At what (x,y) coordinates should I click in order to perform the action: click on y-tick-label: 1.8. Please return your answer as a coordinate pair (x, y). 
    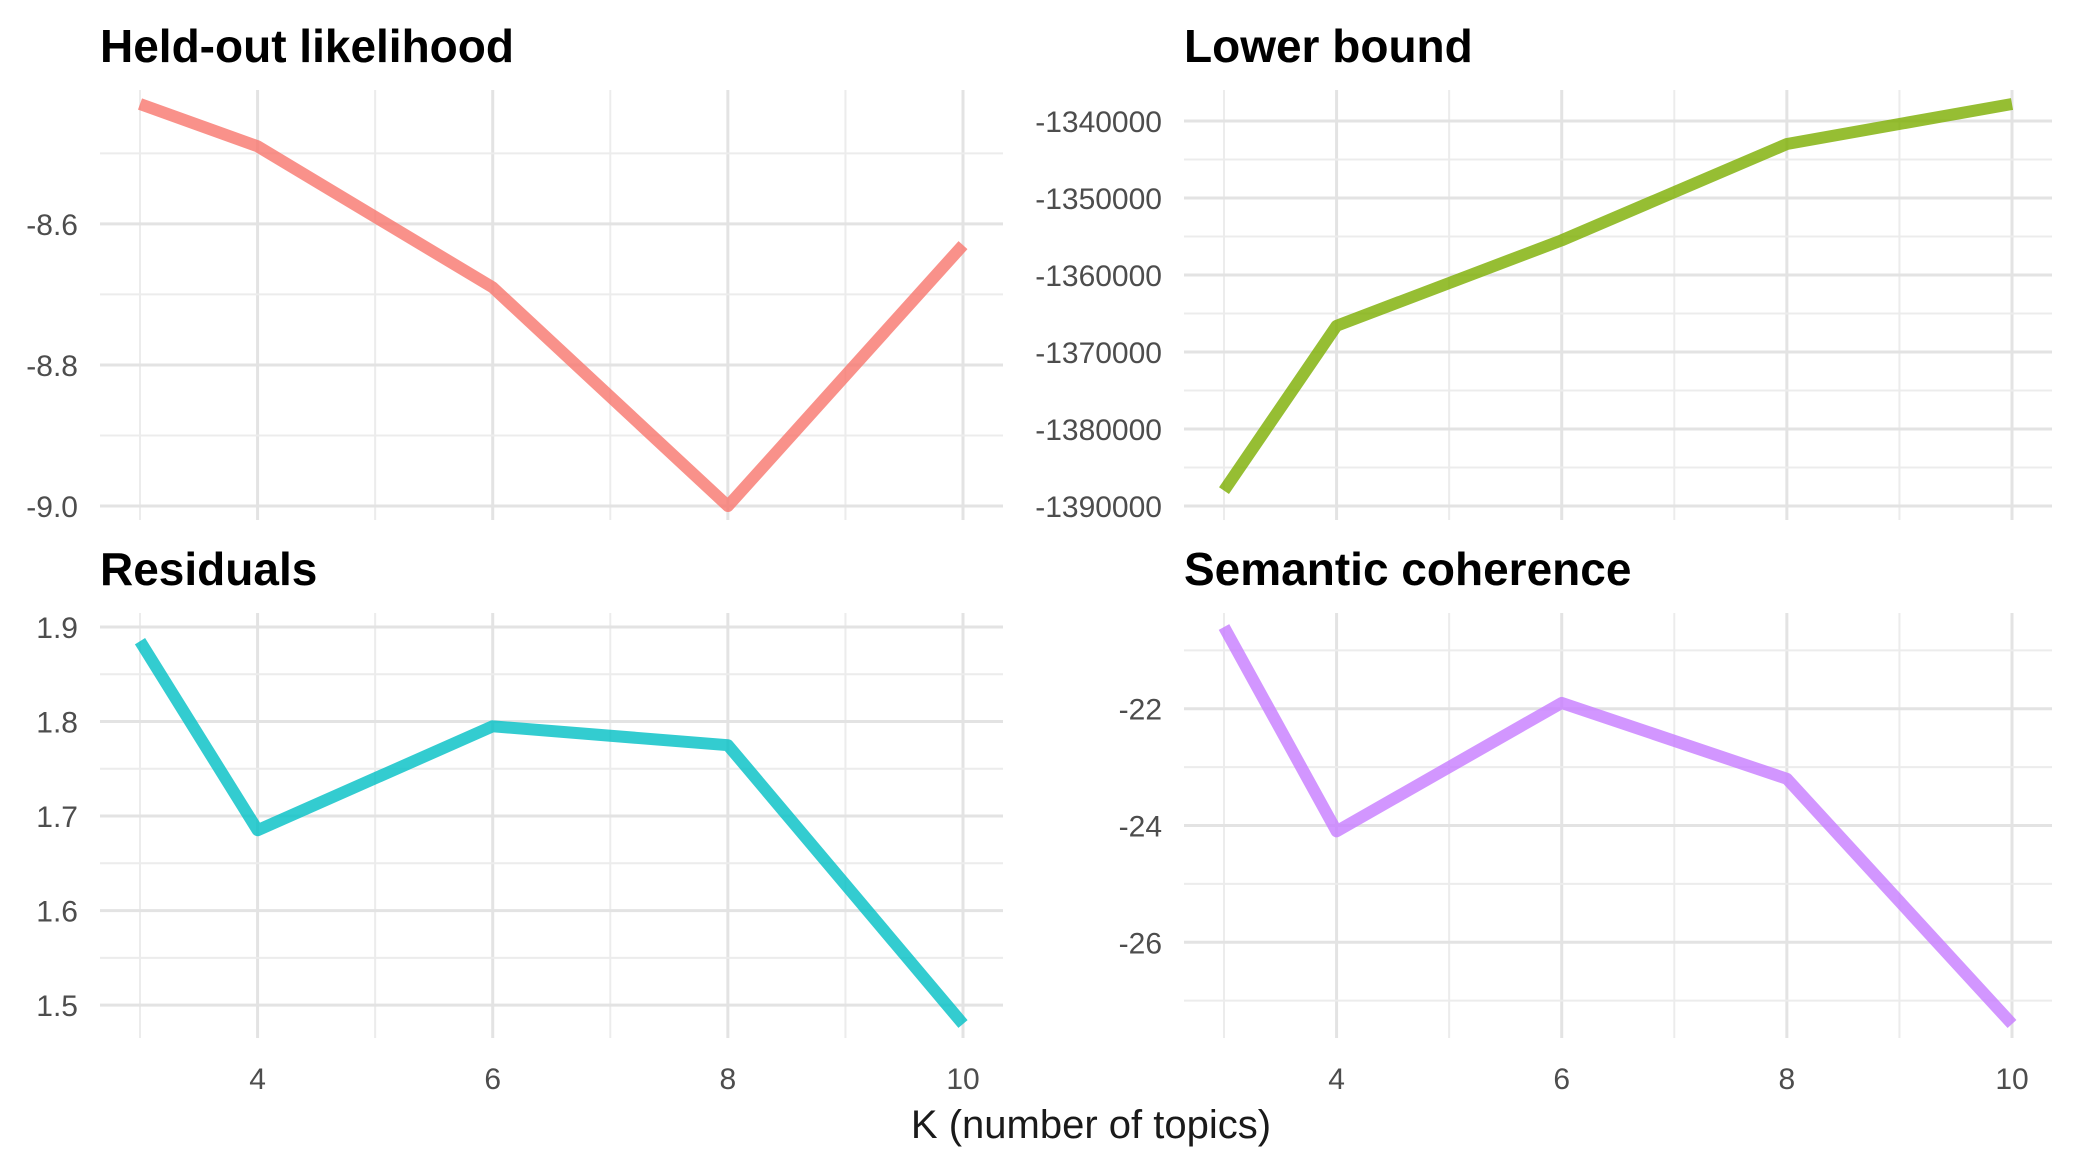
    Looking at the image, I should click on (57, 723).